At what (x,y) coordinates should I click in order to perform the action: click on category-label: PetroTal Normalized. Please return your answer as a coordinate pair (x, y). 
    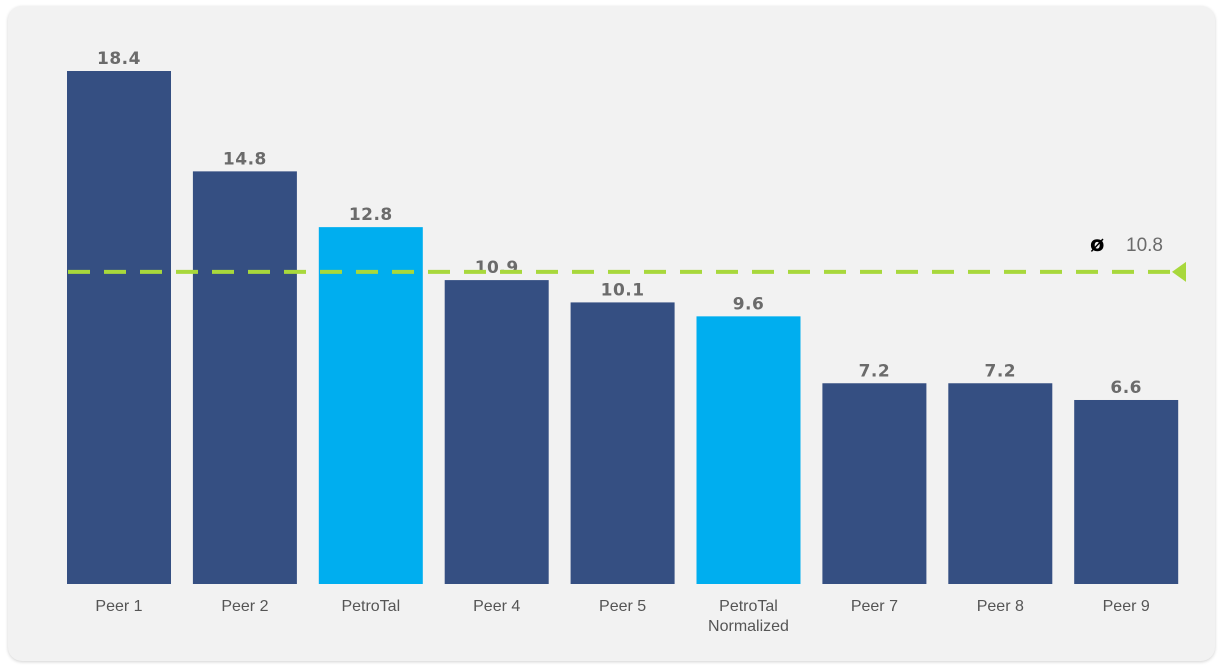
    Looking at the image, I should click on (748, 616).